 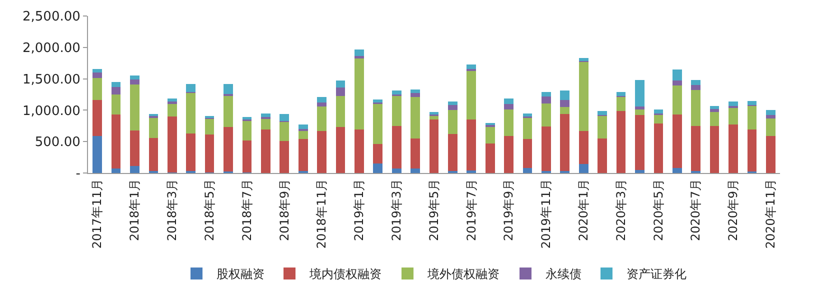 What do you see at coordinates (695, 209) in the screenshot?
I see `x-tick-label: 2020年7月` at bounding box center [695, 209].